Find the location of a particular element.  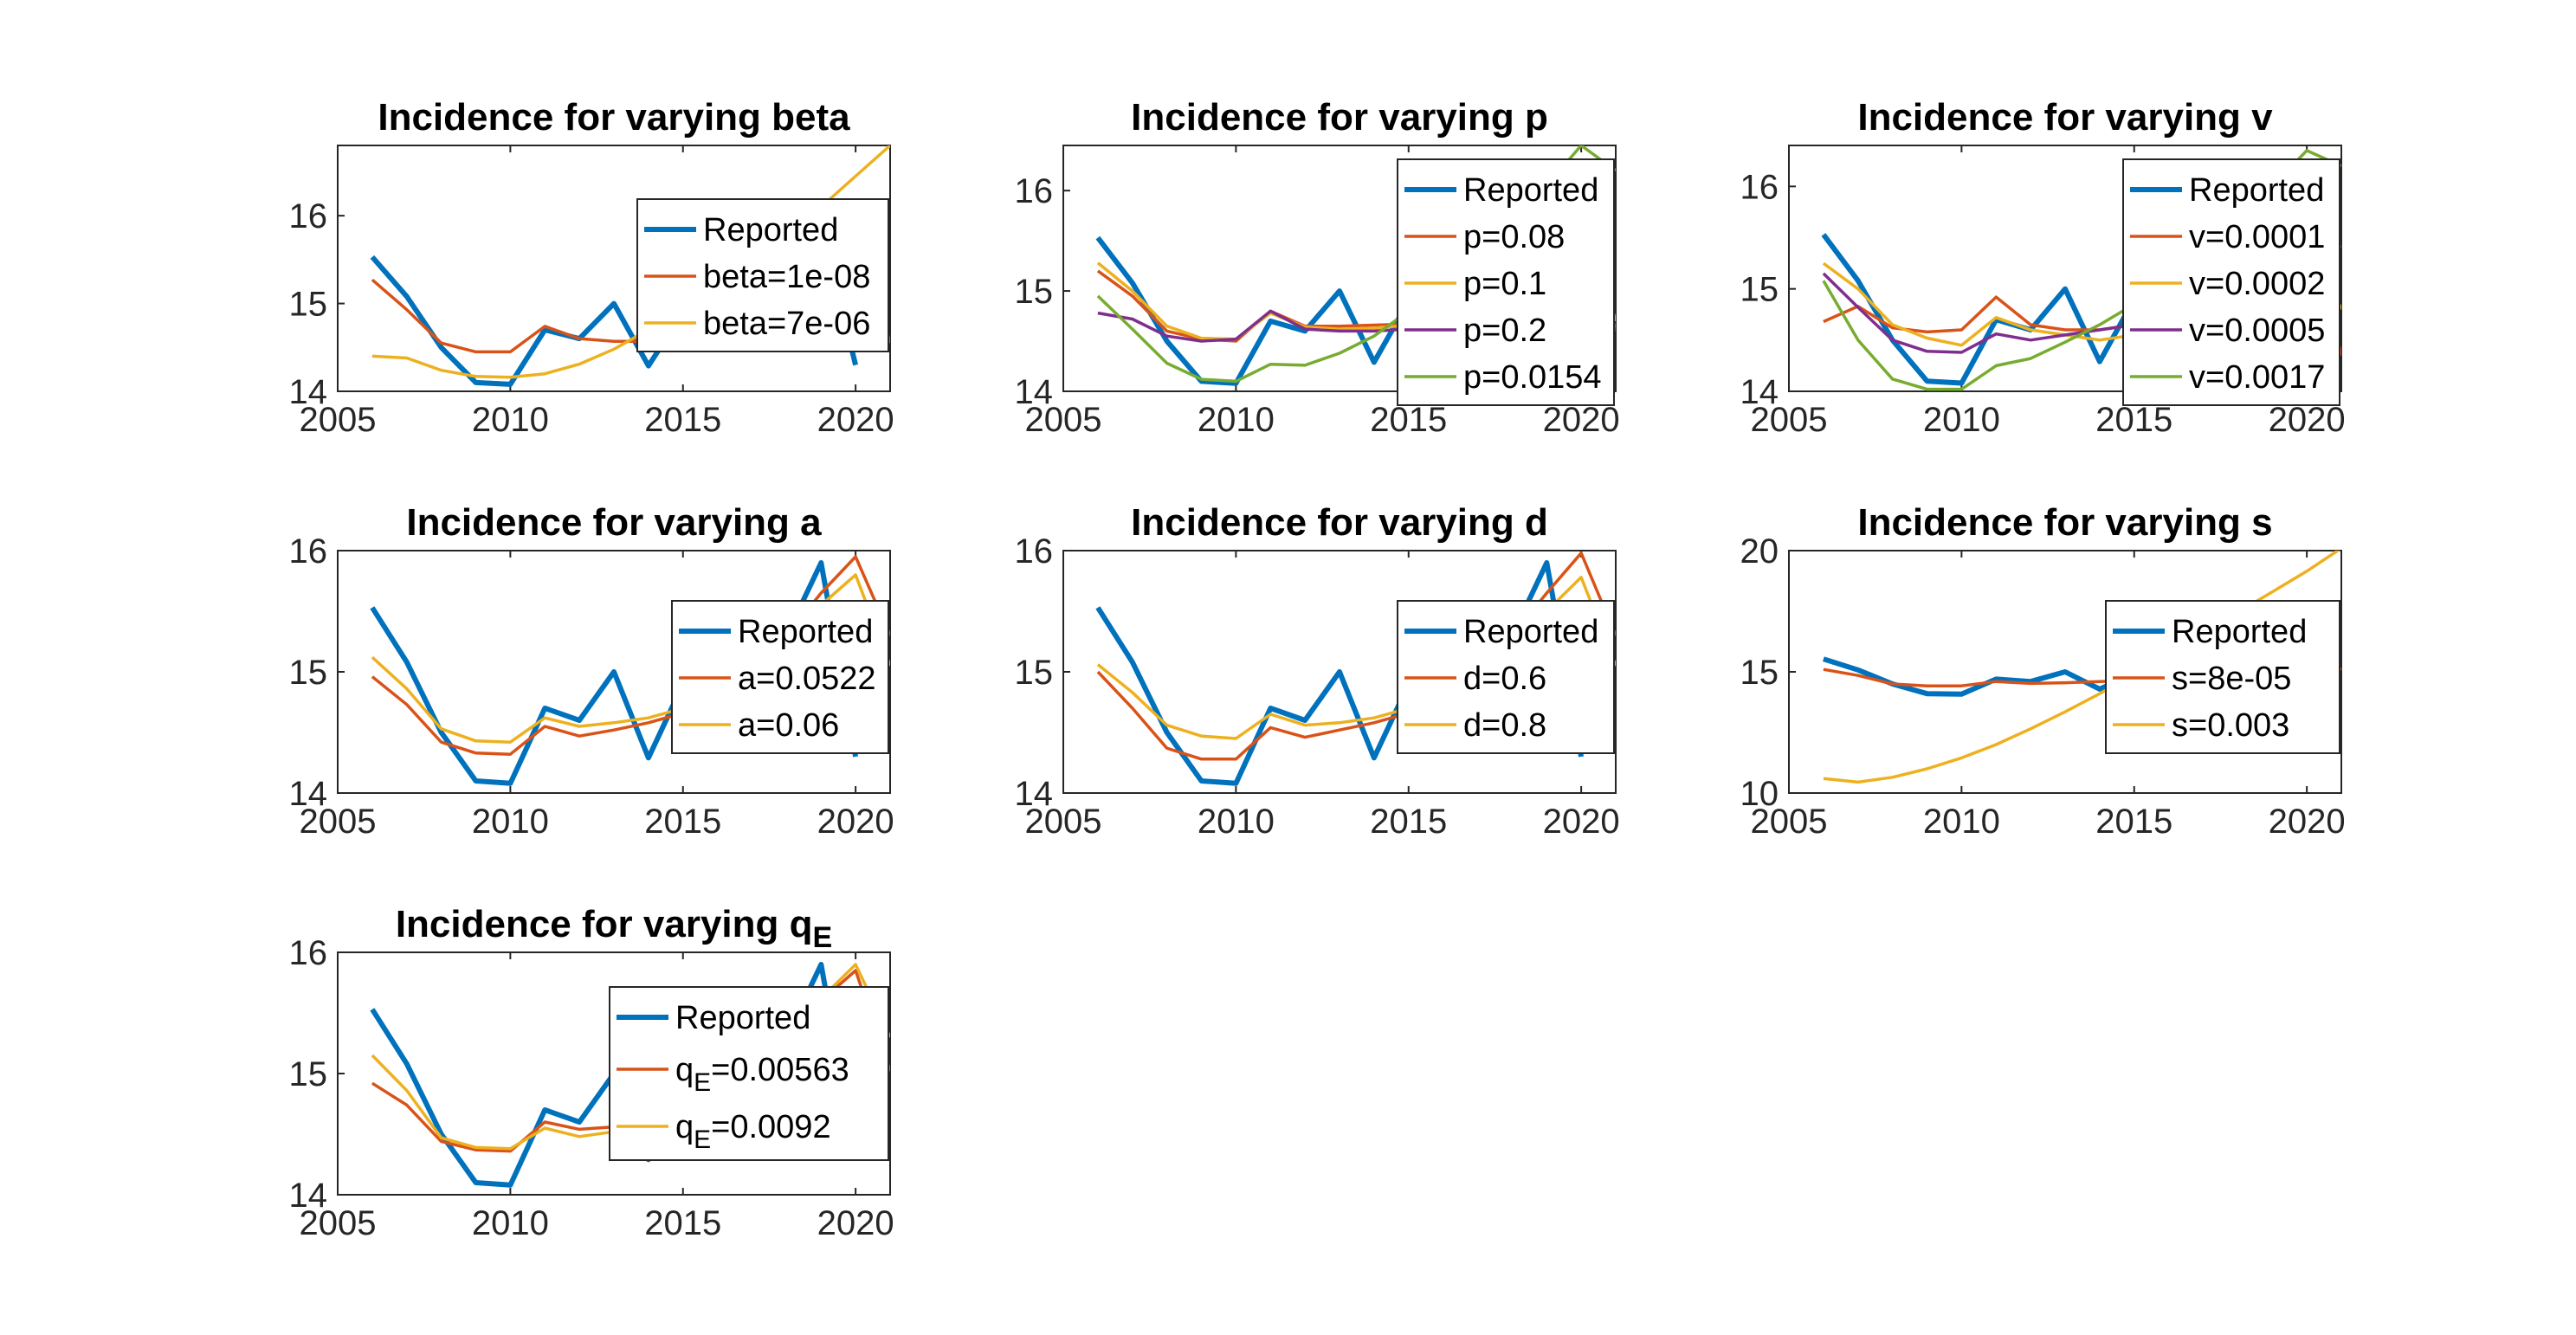

legend: Reported beta=1e-08 beta=7e-06 is located at coordinates (762, 275).